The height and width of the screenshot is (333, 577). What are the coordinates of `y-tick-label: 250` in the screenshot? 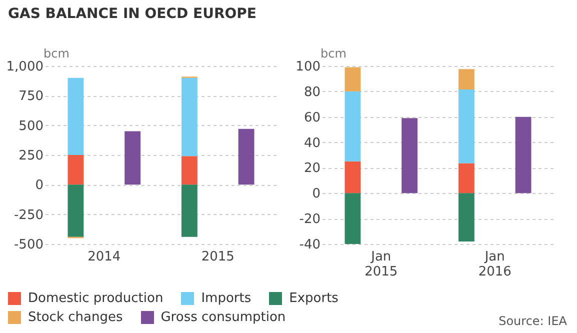 It's located at (31, 156).